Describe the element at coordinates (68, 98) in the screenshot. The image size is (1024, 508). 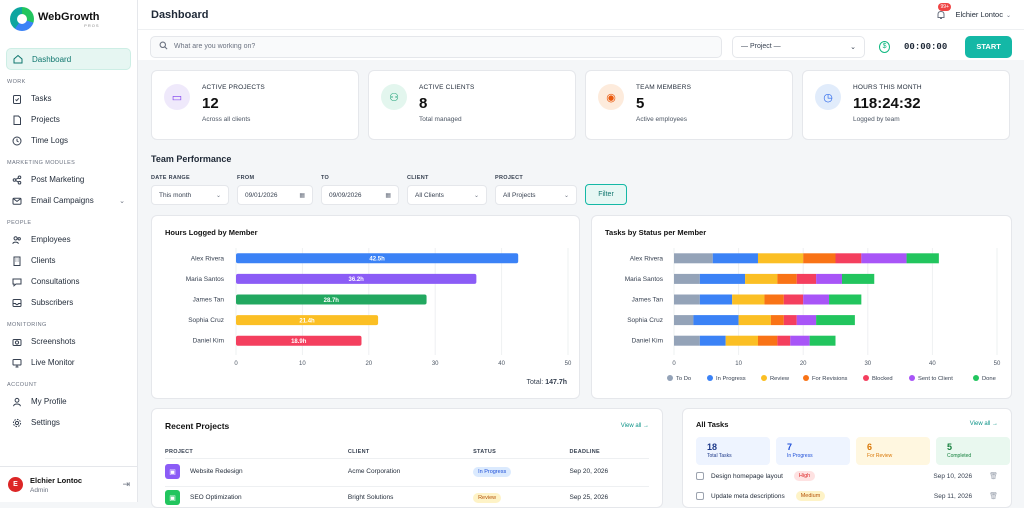
I see `sidebar-item-tasks: Tasks` at that location.